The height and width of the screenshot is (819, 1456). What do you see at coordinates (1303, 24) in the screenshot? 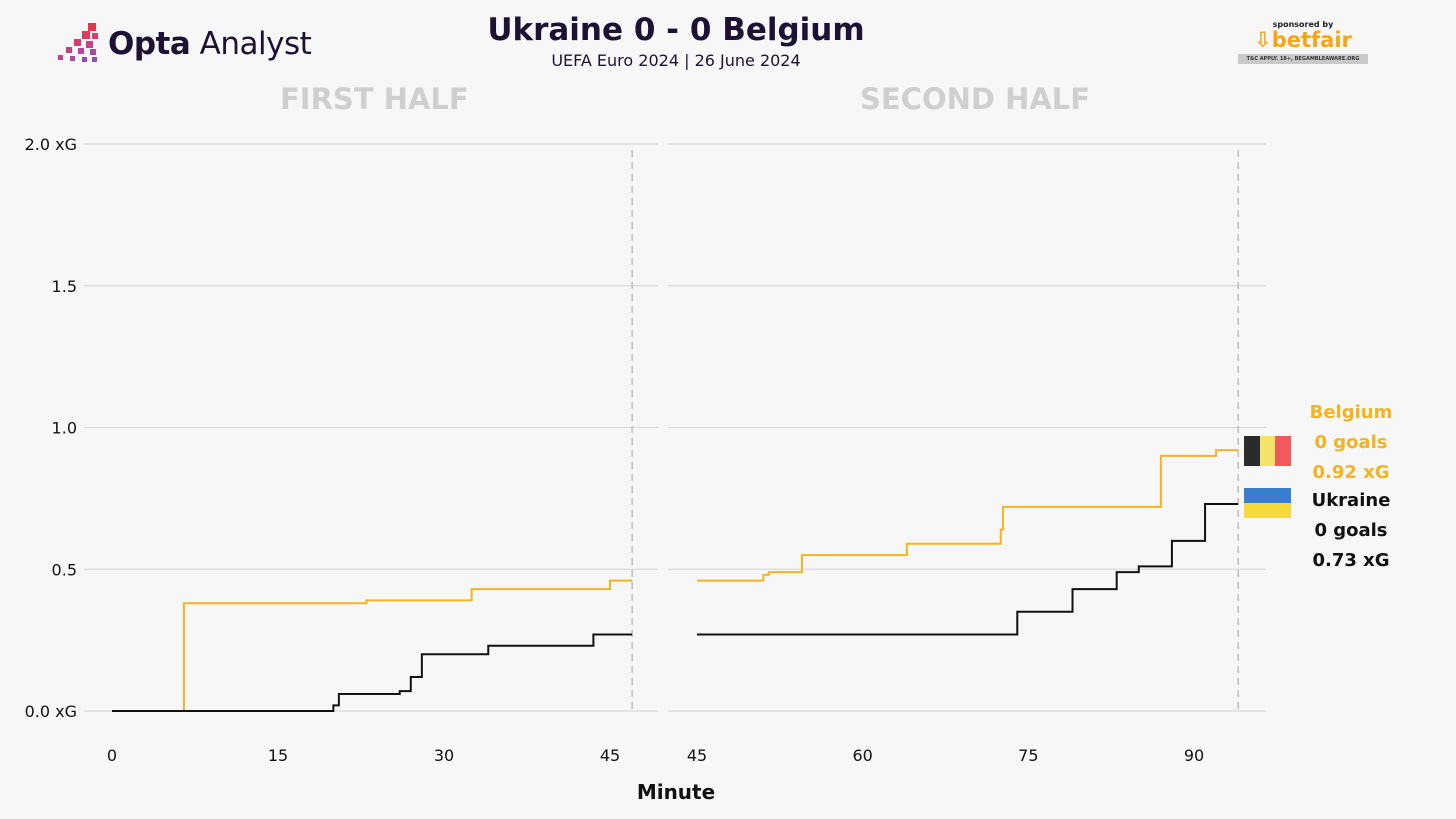
I see `sponsor-by-label: sponsored by` at bounding box center [1303, 24].